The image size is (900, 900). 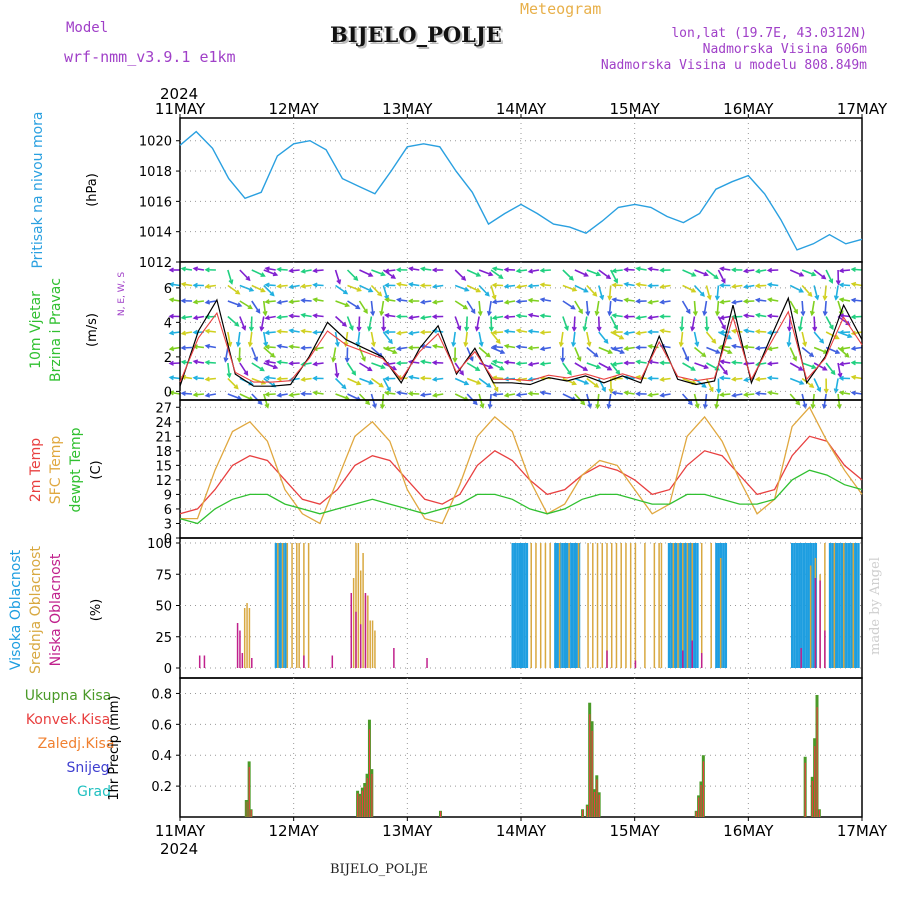 What do you see at coordinates (96, 469) in the screenshot?
I see `temp-unit: (C)` at bounding box center [96, 469].